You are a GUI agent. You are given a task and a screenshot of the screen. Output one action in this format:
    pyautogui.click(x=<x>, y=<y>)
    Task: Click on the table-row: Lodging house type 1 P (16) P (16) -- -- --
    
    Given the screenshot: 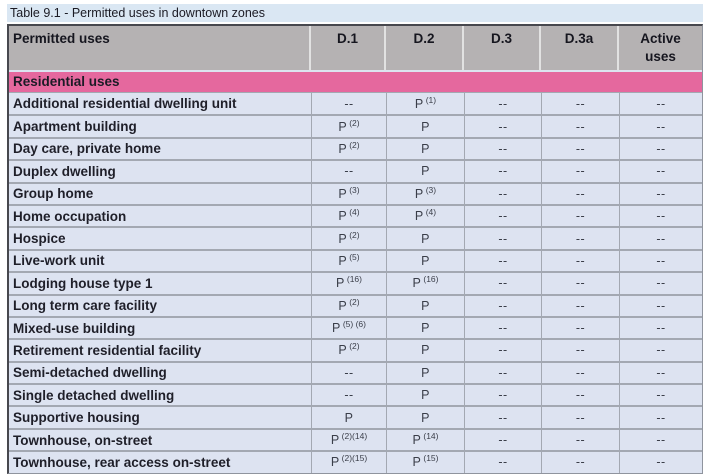 What is the action you would take?
    pyautogui.click(x=355, y=282)
    